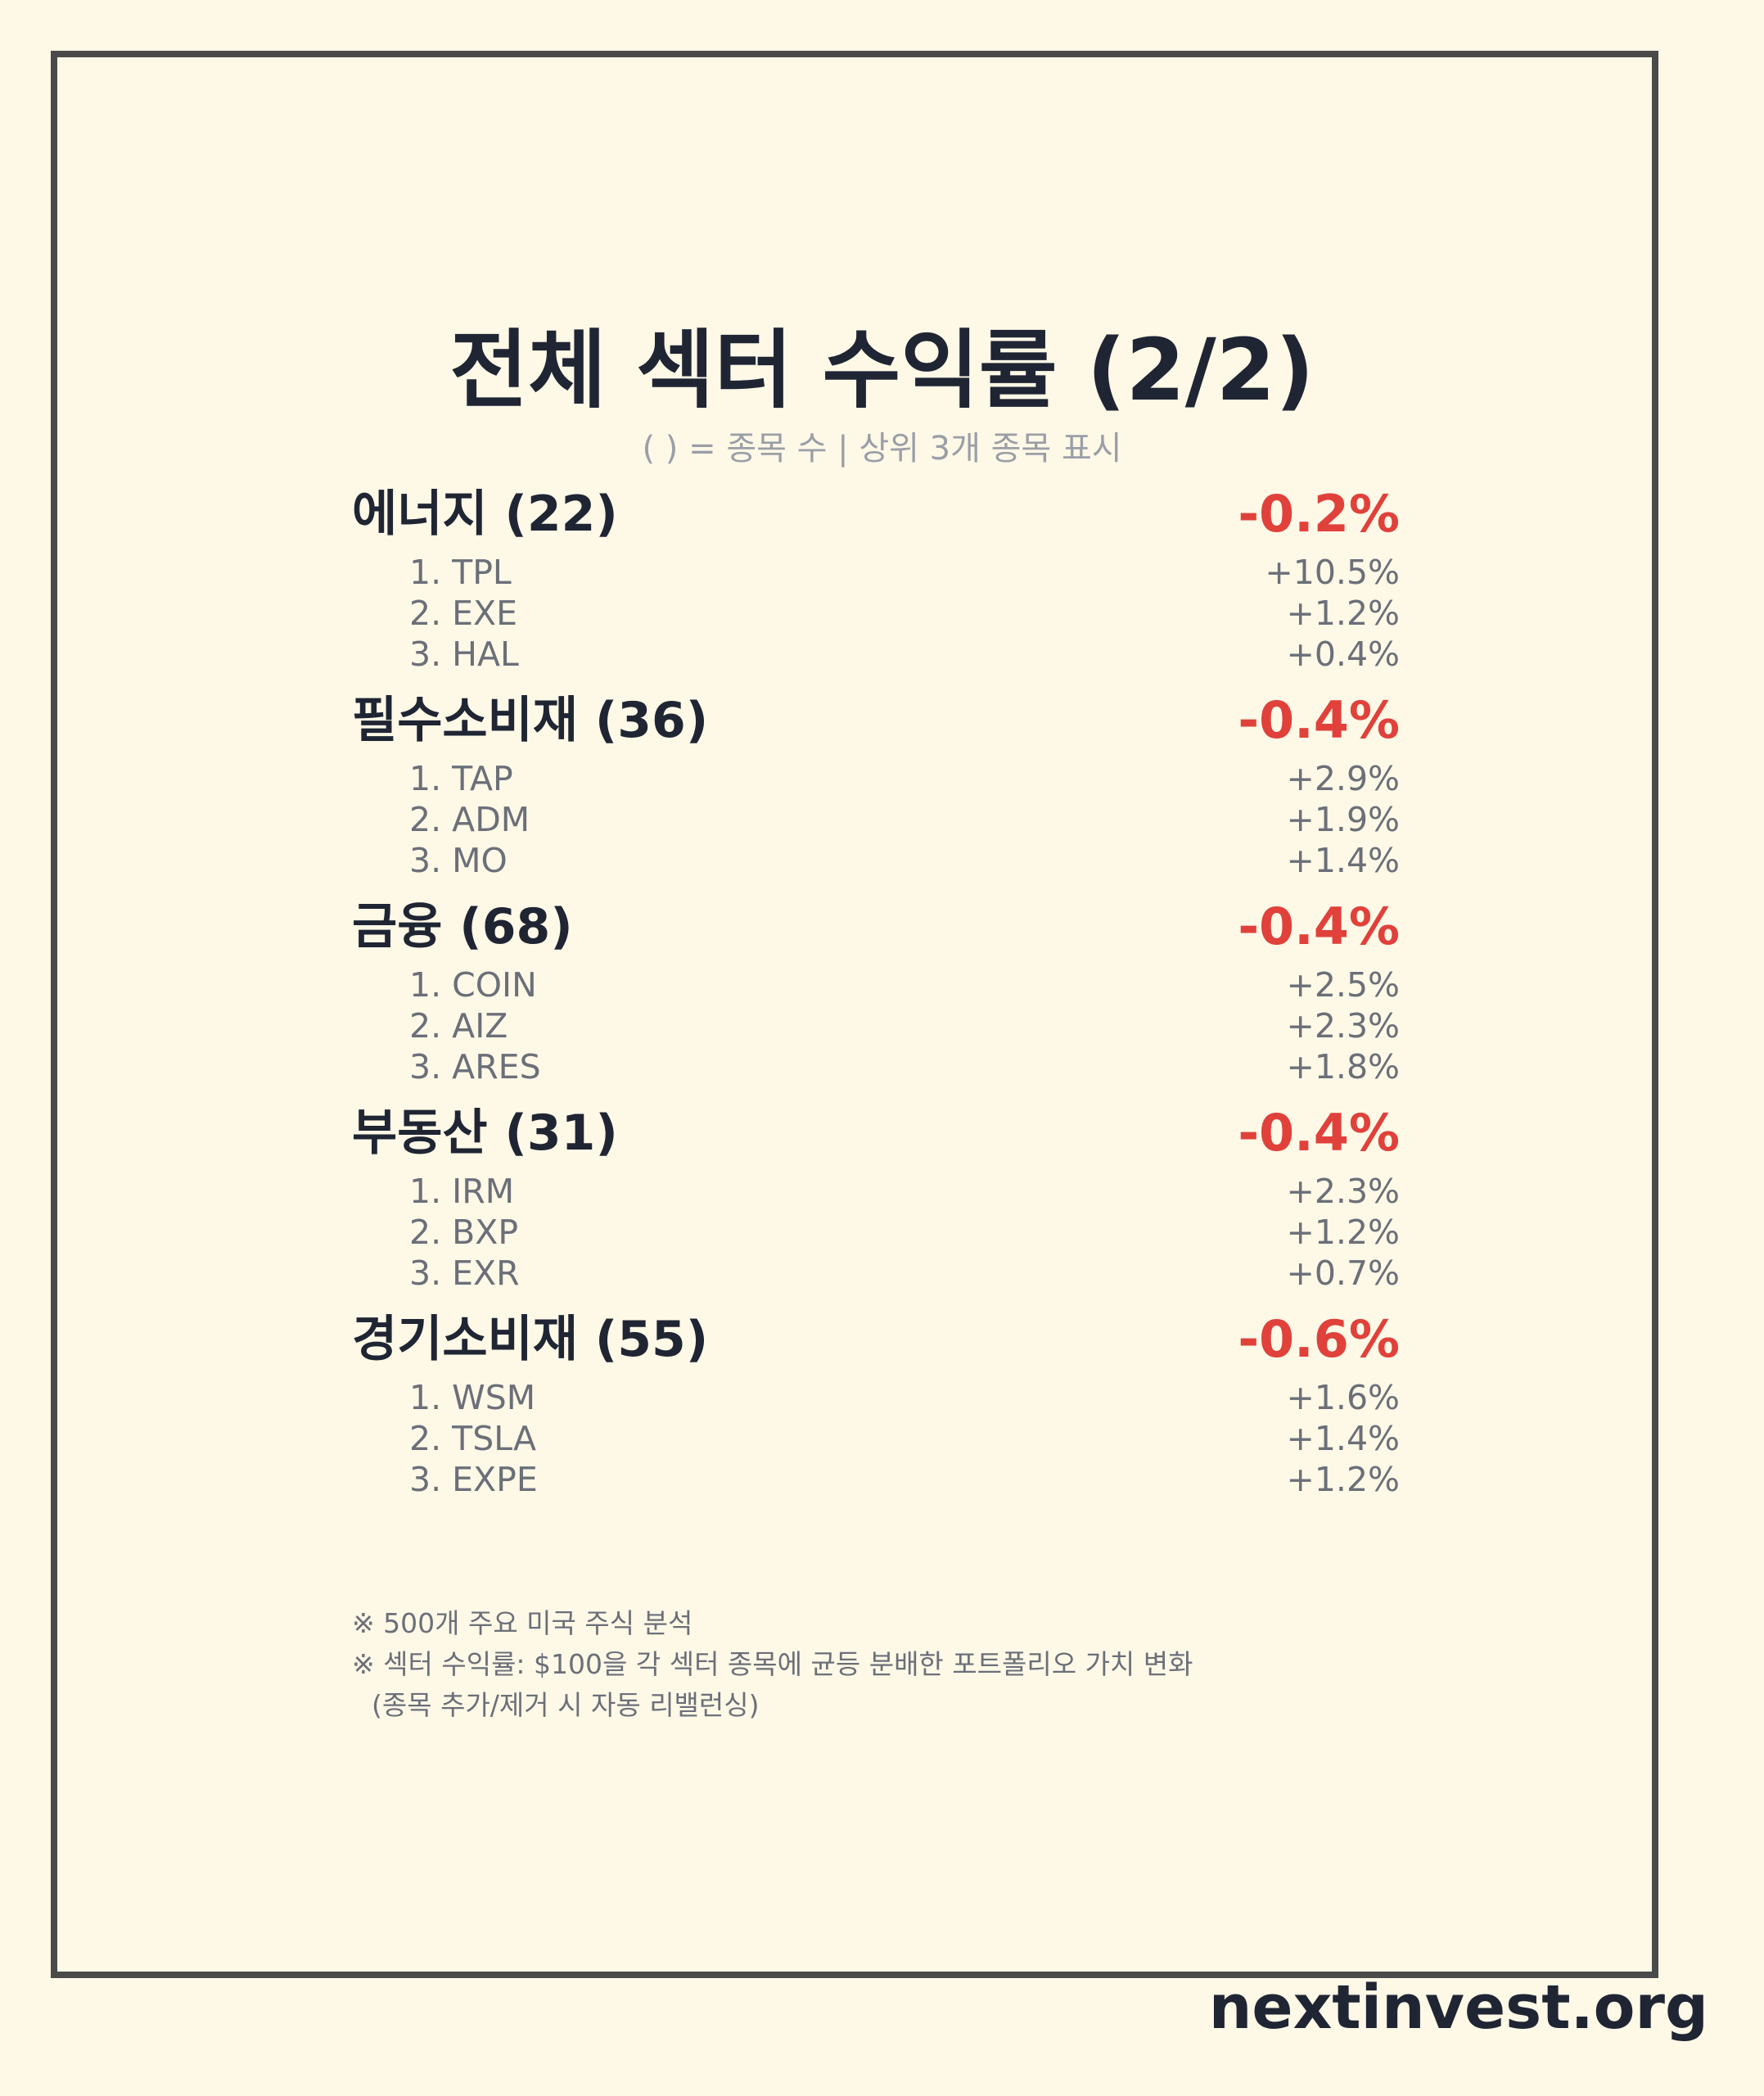  What do you see at coordinates (462, 926) in the screenshot?
I see `sector-name: 금융 (68)` at bounding box center [462, 926].